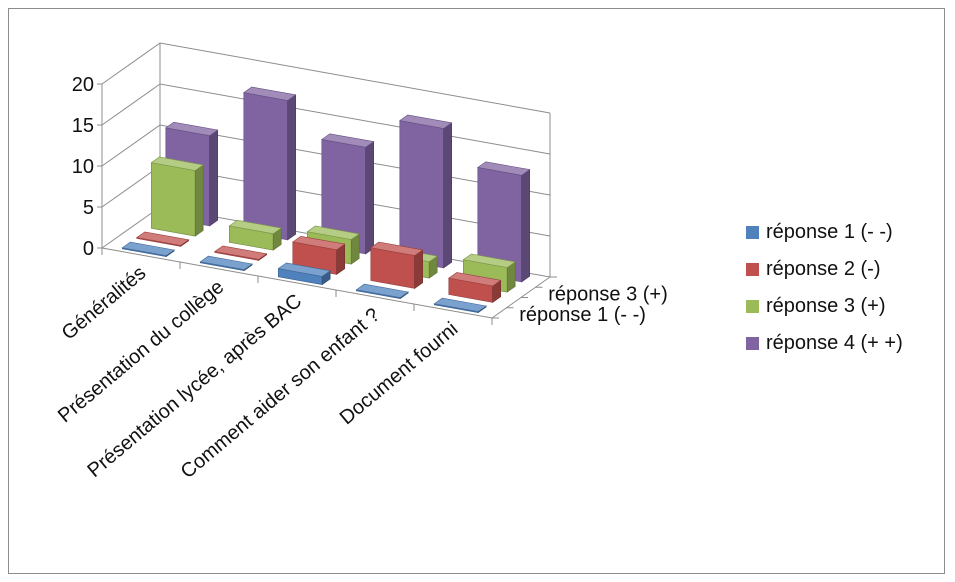 The width and height of the screenshot is (955, 582). What do you see at coordinates (83, 85) in the screenshot?
I see `y-tick-label: 20` at bounding box center [83, 85].